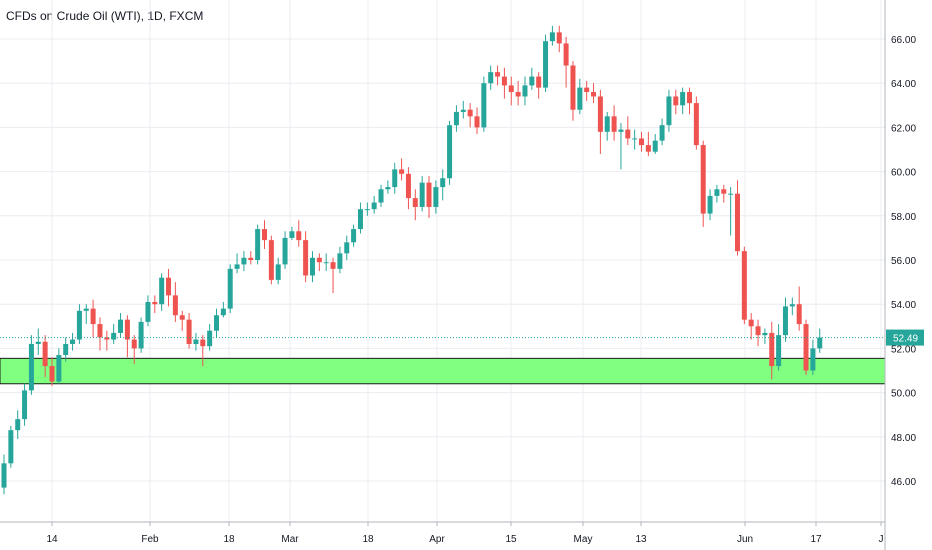 The height and width of the screenshot is (550, 932). What do you see at coordinates (511, 539) in the screenshot?
I see `time-tick-label: 15` at bounding box center [511, 539].